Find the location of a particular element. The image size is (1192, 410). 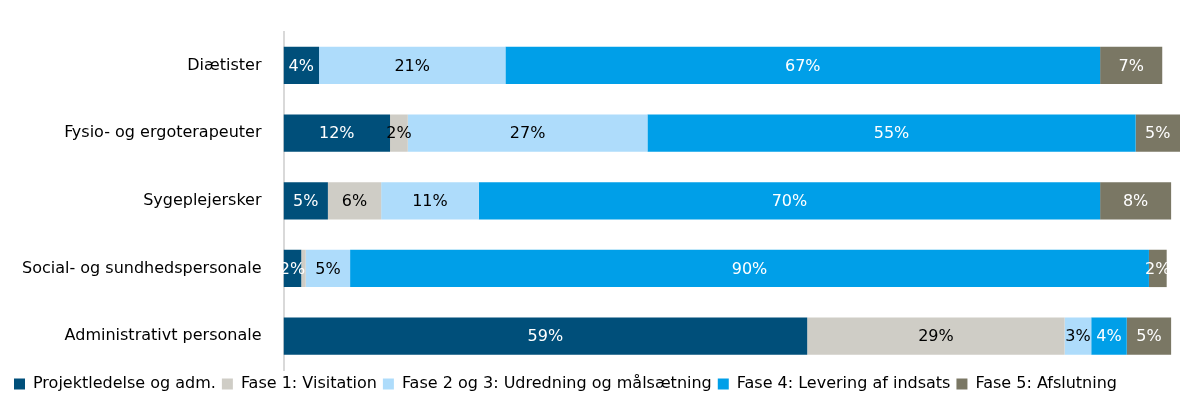

data-label: 55% is located at coordinates (891, 133).